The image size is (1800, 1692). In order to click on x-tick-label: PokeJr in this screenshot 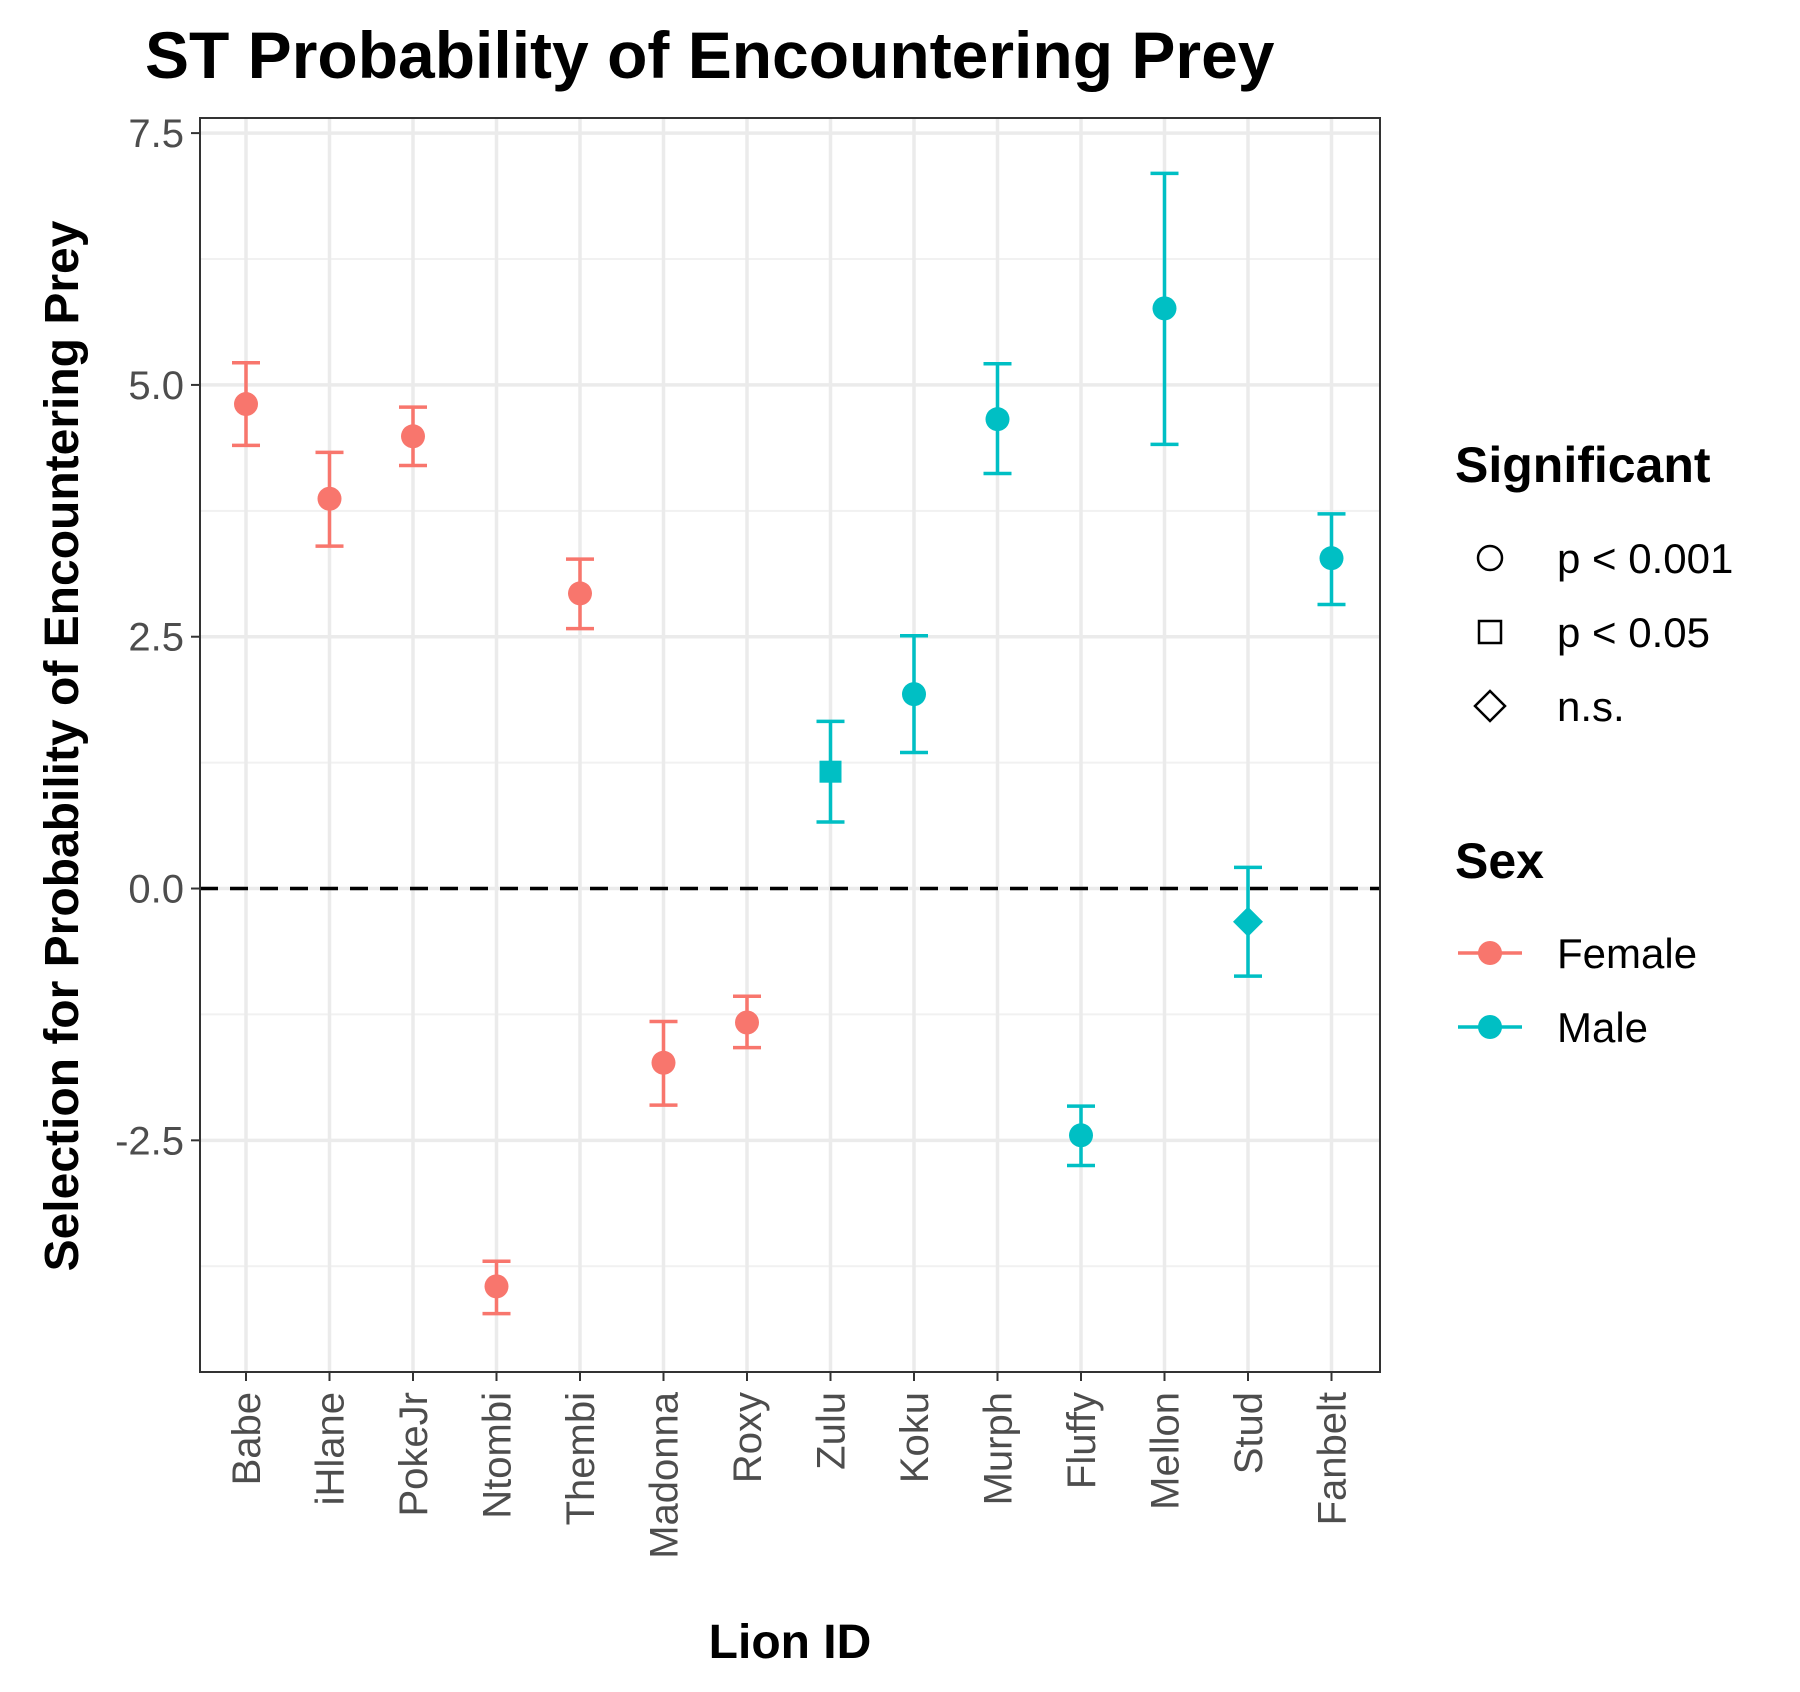, I will do `click(414, 1454)`.